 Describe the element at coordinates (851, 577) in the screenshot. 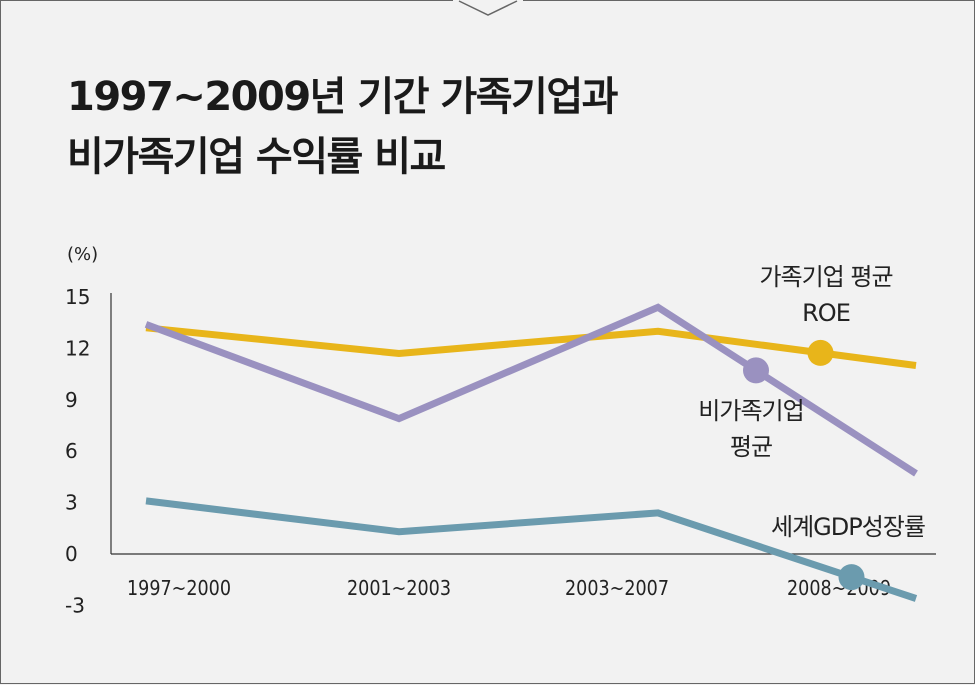

I see `world-gdp-marker` at that location.